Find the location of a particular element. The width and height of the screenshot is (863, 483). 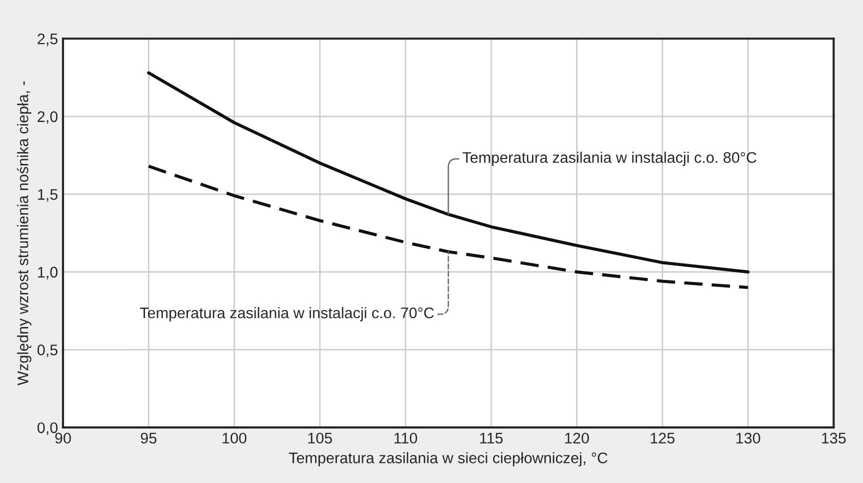

y-tick-label: 2,0 is located at coordinates (48, 117).